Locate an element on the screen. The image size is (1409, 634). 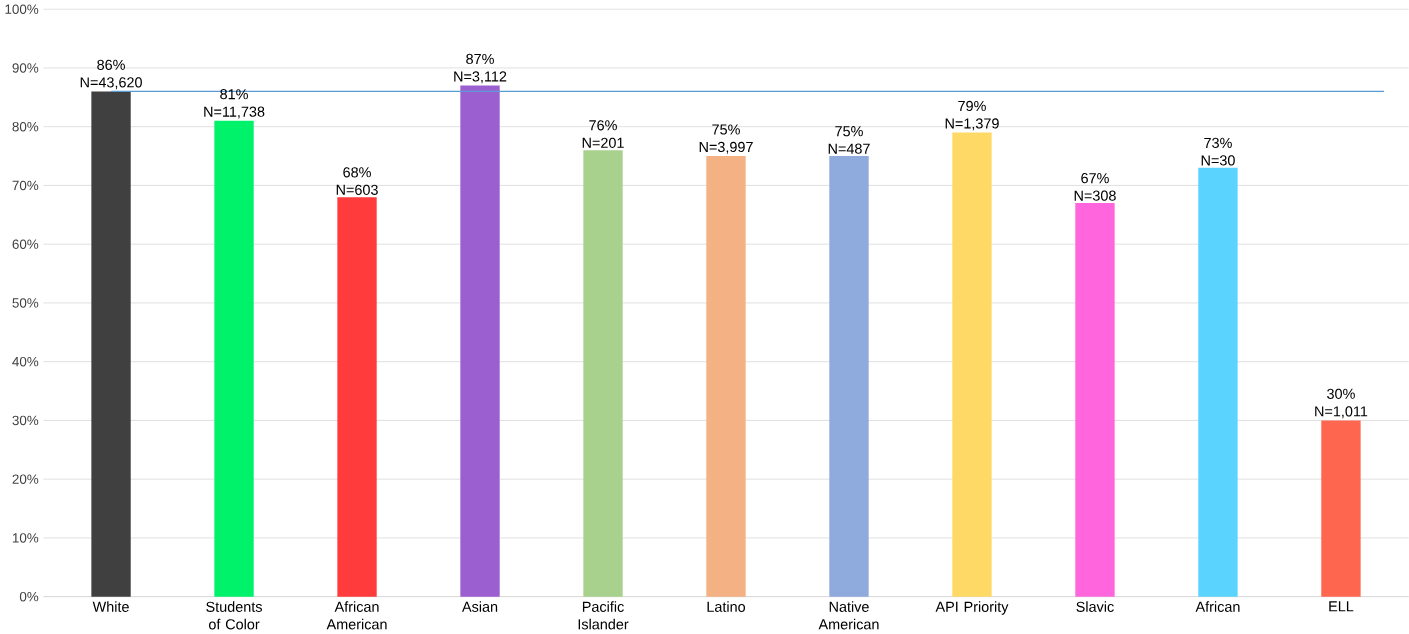
x-tick-label: Students of Color is located at coordinates (234, 615).